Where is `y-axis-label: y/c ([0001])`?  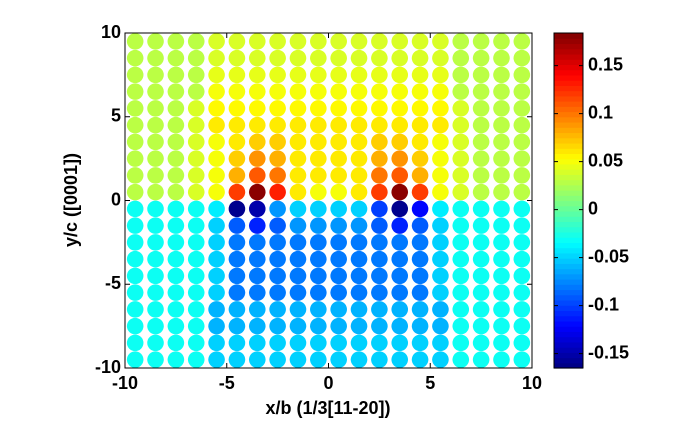
y-axis-label: y/c ([0001]) is located at coordinates (71, 200).